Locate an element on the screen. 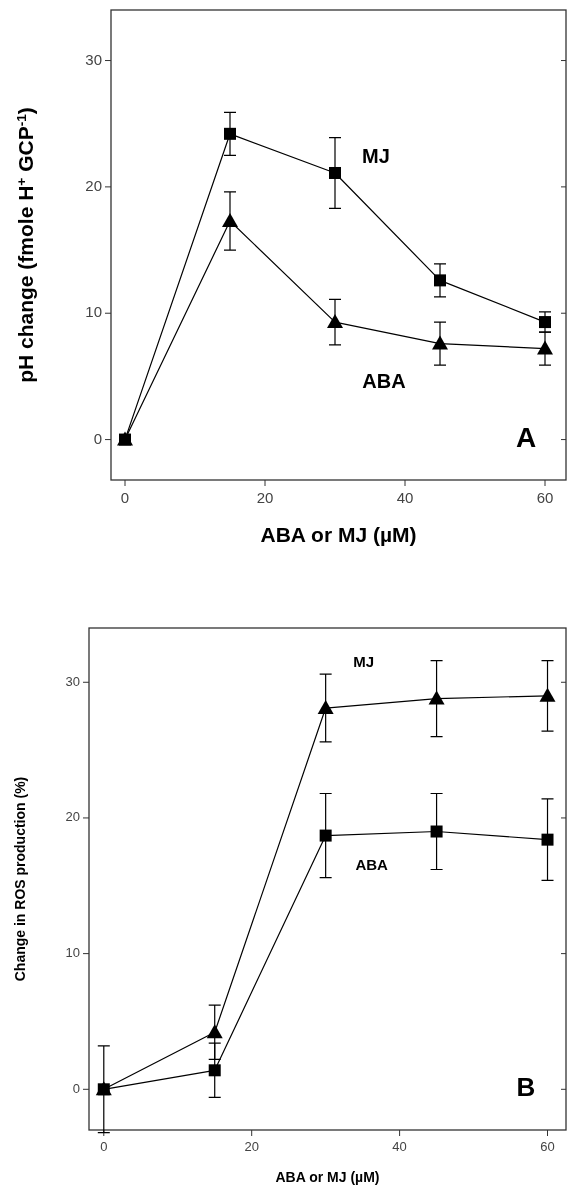 Image resolution: width=575 pixels, height=1195 pixels. series-label: MJ is located at coordinates (376, 156).